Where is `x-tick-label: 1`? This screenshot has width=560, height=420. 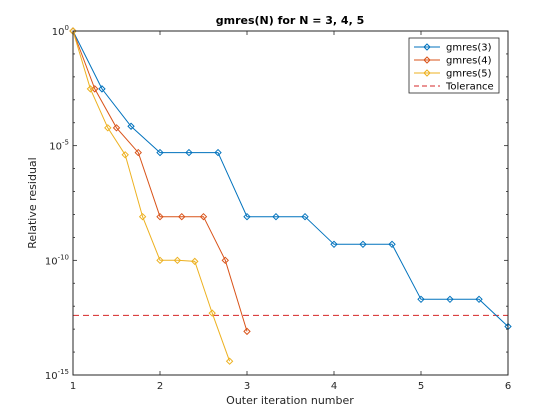
x-tick-label: 1 is located at coordinates (73, 386).